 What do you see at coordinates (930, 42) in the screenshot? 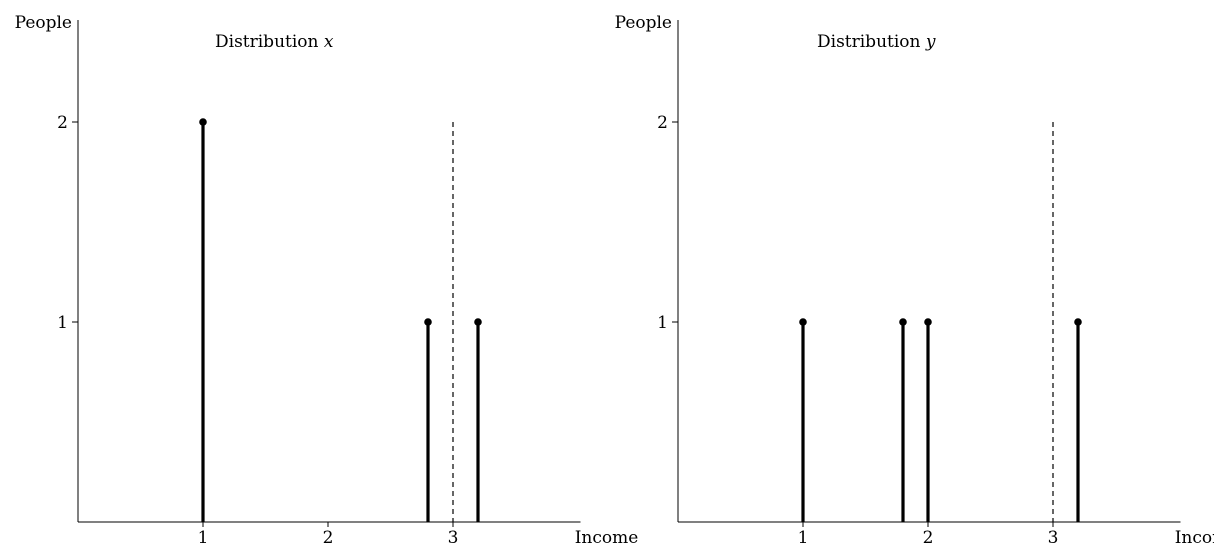
I see `chart-title-variable: y` at bounding box center [930, 42].